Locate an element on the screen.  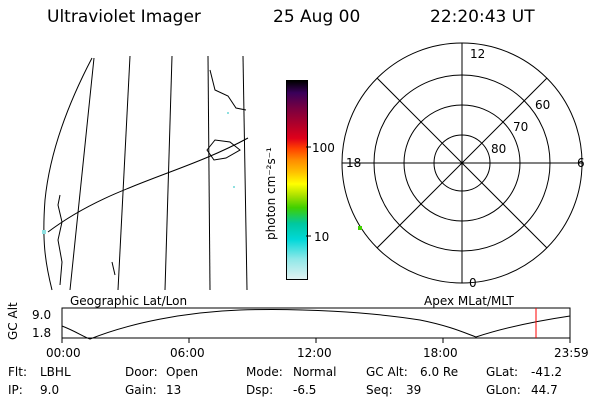
lat-label-60: 60 is located at coordinates (543, 105).